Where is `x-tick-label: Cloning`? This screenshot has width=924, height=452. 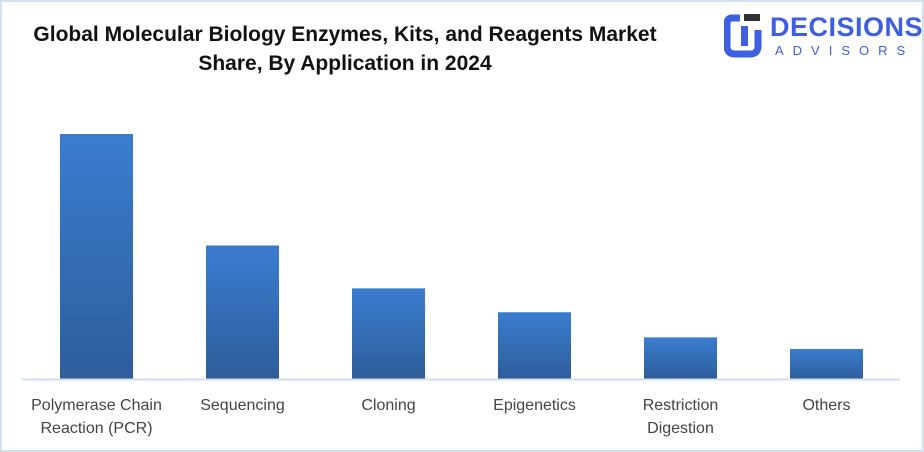 x-tick-label: Cloning is located at coordinates (388, 405).